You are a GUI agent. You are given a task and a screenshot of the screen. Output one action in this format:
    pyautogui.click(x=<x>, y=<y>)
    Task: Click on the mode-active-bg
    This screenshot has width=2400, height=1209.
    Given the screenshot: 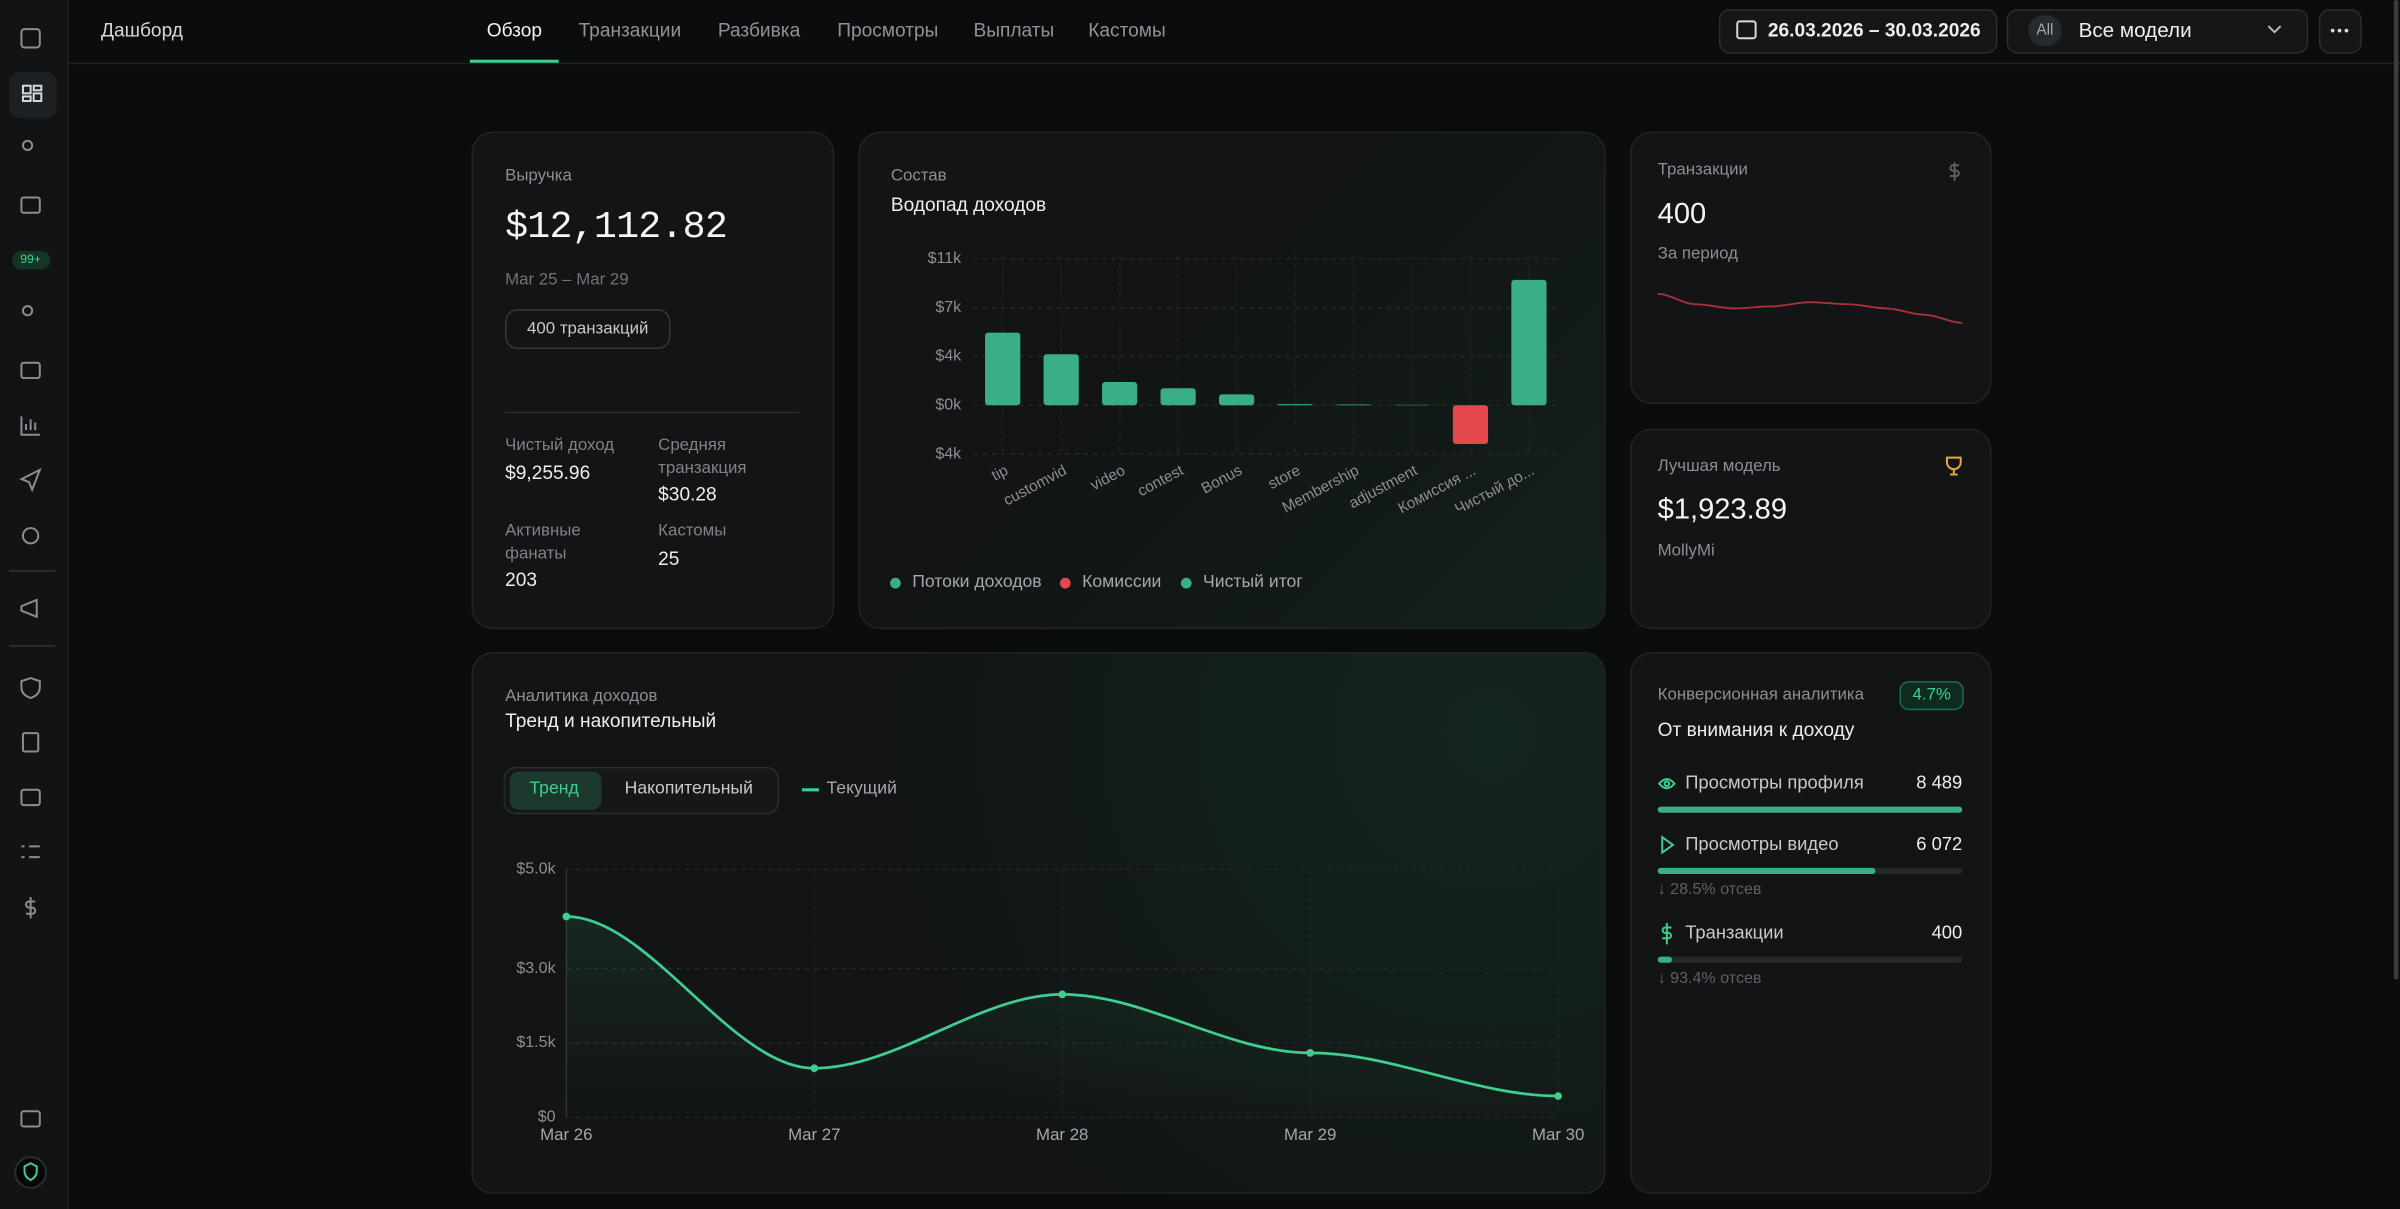 What is the action you would take?
    pyautogui.click(x=555, y=790)
    